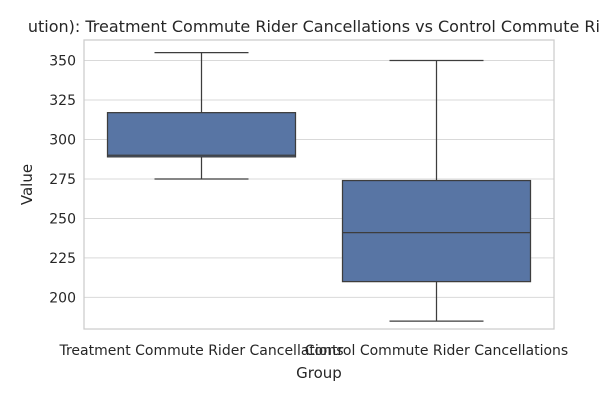 The height and width of the screenshot is (400, 600). I want to click on x-tick-label-2: Control Commute Rider Cancellations, so click(436, 351).